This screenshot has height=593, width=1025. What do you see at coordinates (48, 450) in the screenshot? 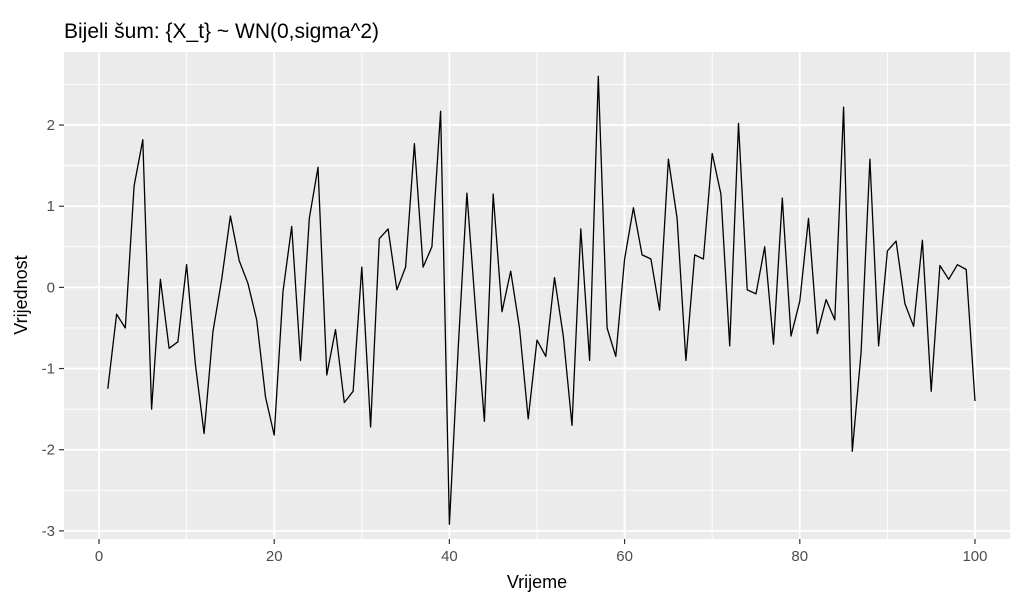
I see `y-tick-label: -2` at bounding box center [48, 450].